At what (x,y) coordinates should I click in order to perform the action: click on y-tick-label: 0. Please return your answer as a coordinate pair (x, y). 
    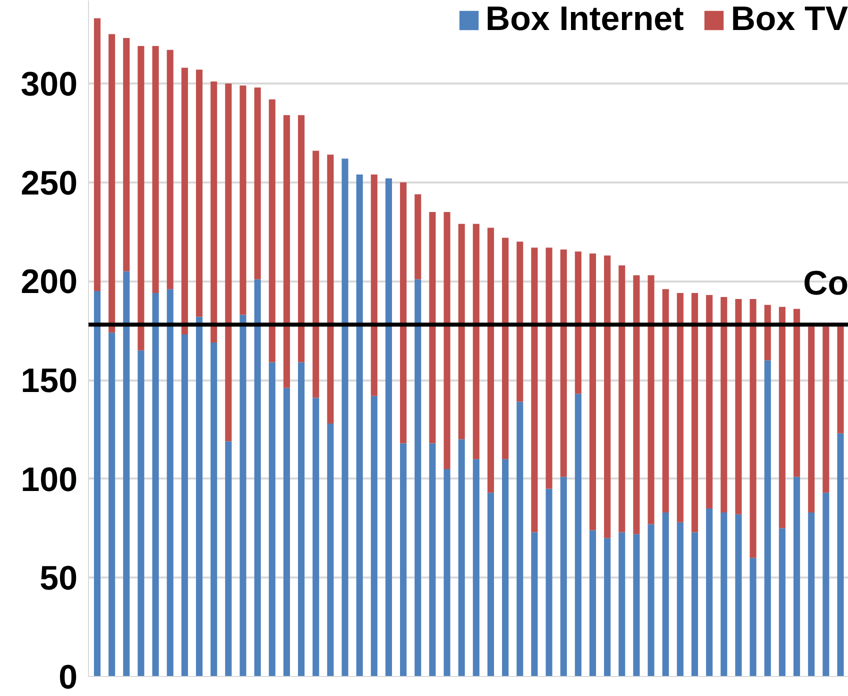
    Looking at the image, I should click on (68, 677).